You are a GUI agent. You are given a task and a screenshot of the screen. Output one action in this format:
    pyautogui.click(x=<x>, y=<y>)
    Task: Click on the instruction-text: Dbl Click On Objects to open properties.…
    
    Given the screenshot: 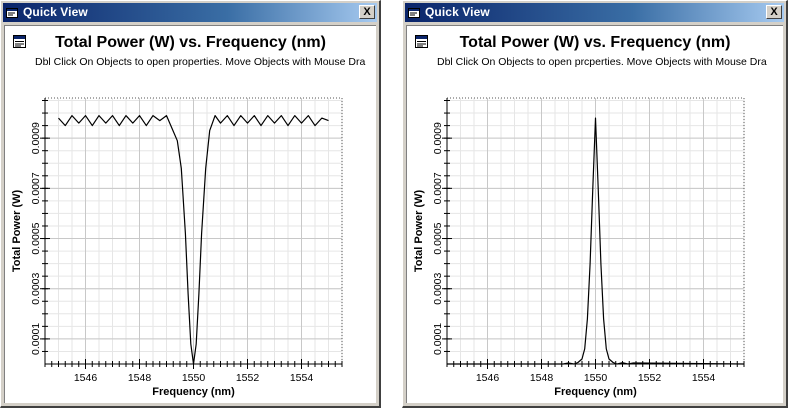 What is the action you would take?
    pyautogui.click(x=200, y=62)
    